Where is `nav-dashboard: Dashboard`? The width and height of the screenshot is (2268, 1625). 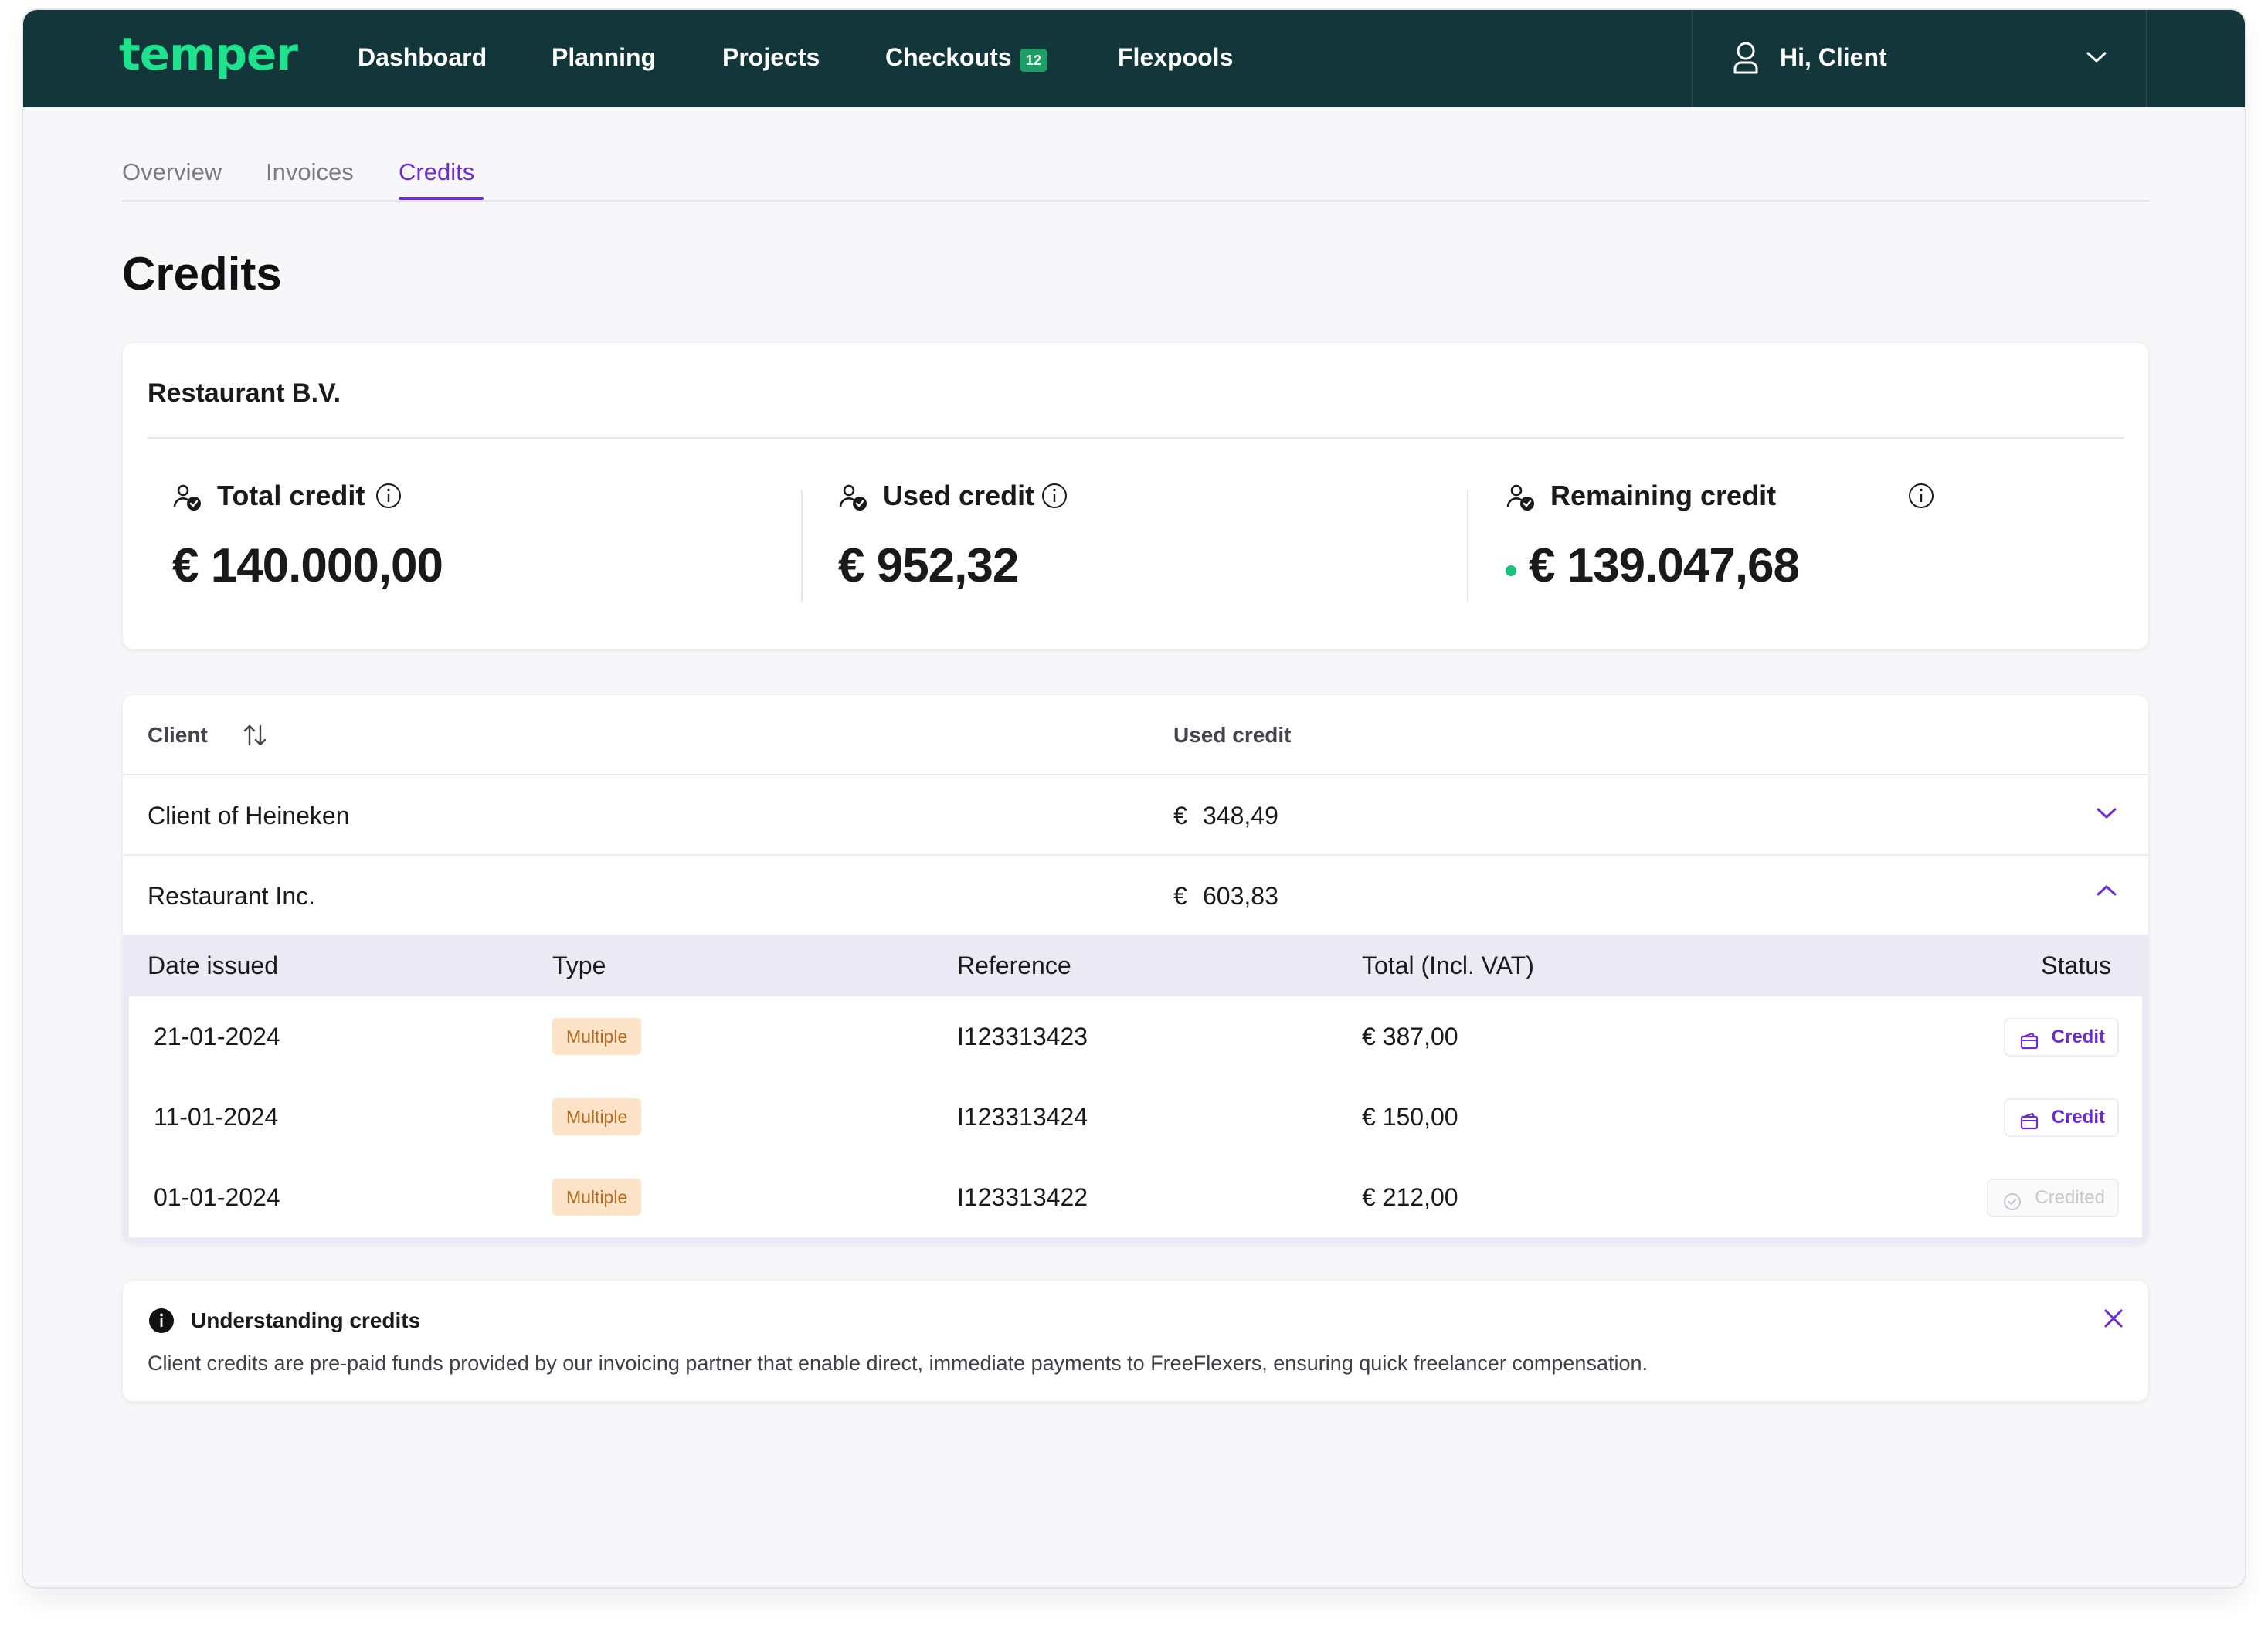 nav-dashboard: Dashboard is located at coordinates (422, 57).